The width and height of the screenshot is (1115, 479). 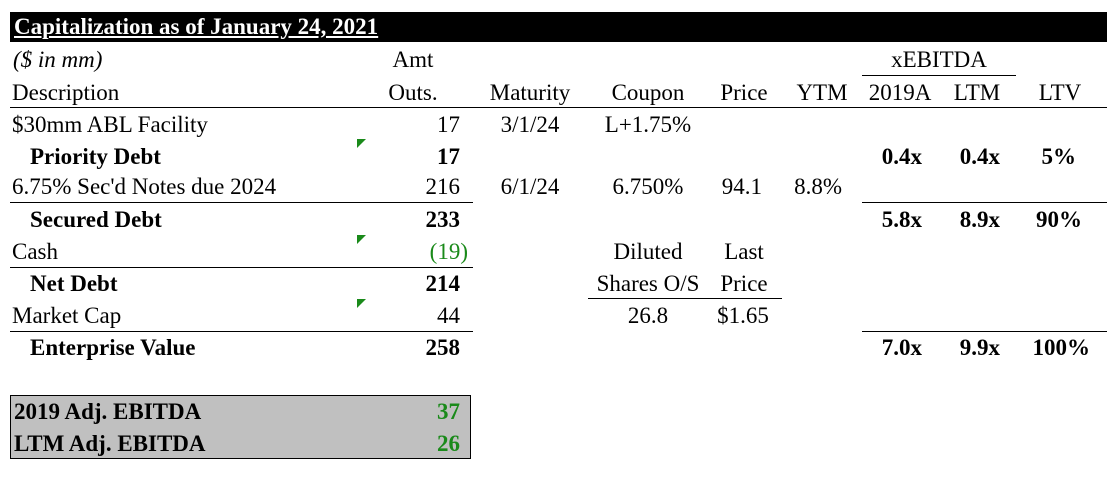 I want to click on row-secured-x2019: 5.8x, so click(x=901, y=219).